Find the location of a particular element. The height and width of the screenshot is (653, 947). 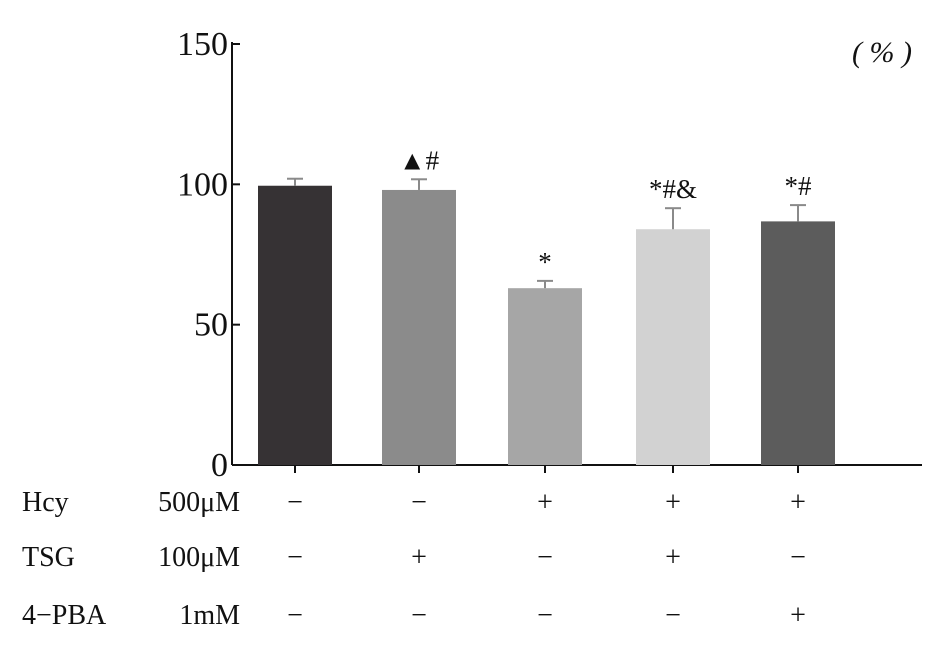

y-tick-label: 100 is located at coordinates (202, 184).